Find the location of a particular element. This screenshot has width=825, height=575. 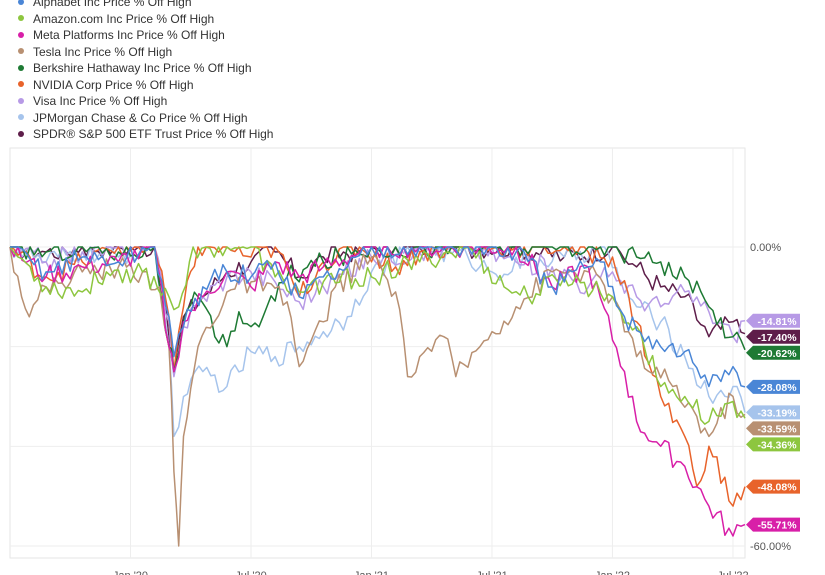

end-value-label: -14.81% is located at coordinates (773, 320).